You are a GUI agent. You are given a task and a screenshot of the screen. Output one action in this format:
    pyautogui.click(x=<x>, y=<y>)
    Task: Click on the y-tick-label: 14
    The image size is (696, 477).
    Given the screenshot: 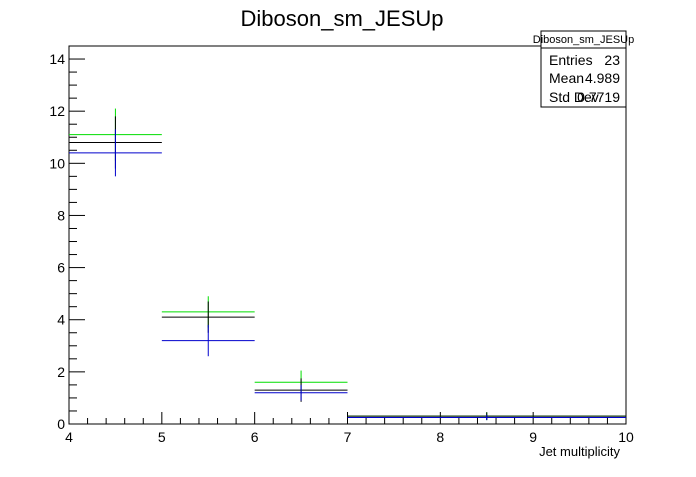 What is the action you would take?
    pyautogui.click(x=57, y=59)
    